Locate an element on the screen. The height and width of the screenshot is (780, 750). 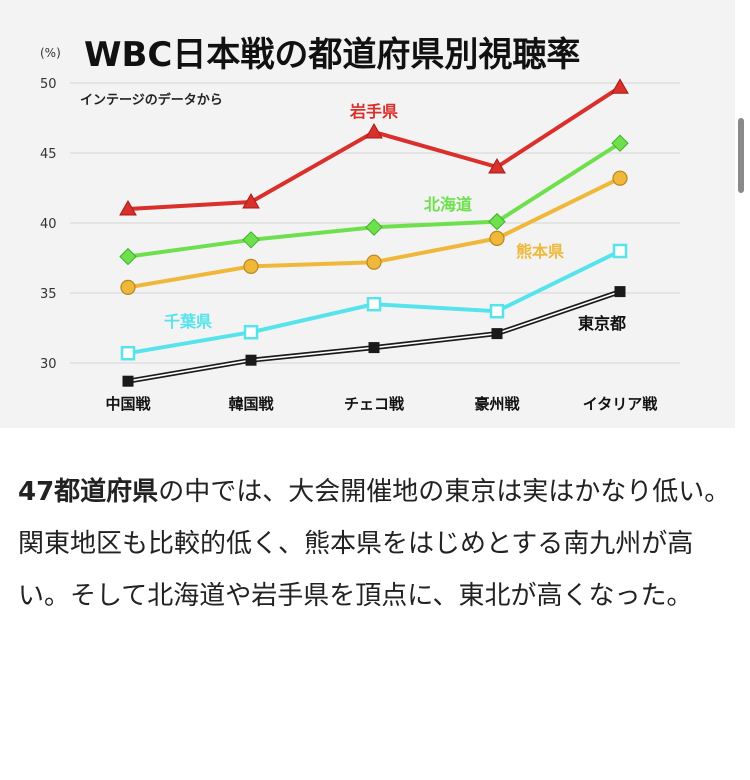
highlight-text: 47都道府県 is located at coordinates (88, 492).